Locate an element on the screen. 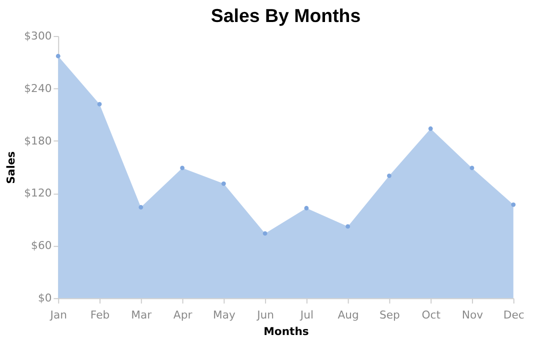 Image resolution: width=538 pixels, height=349 pixels. x-tick-label: Nov is located at coordinates (473, 315).